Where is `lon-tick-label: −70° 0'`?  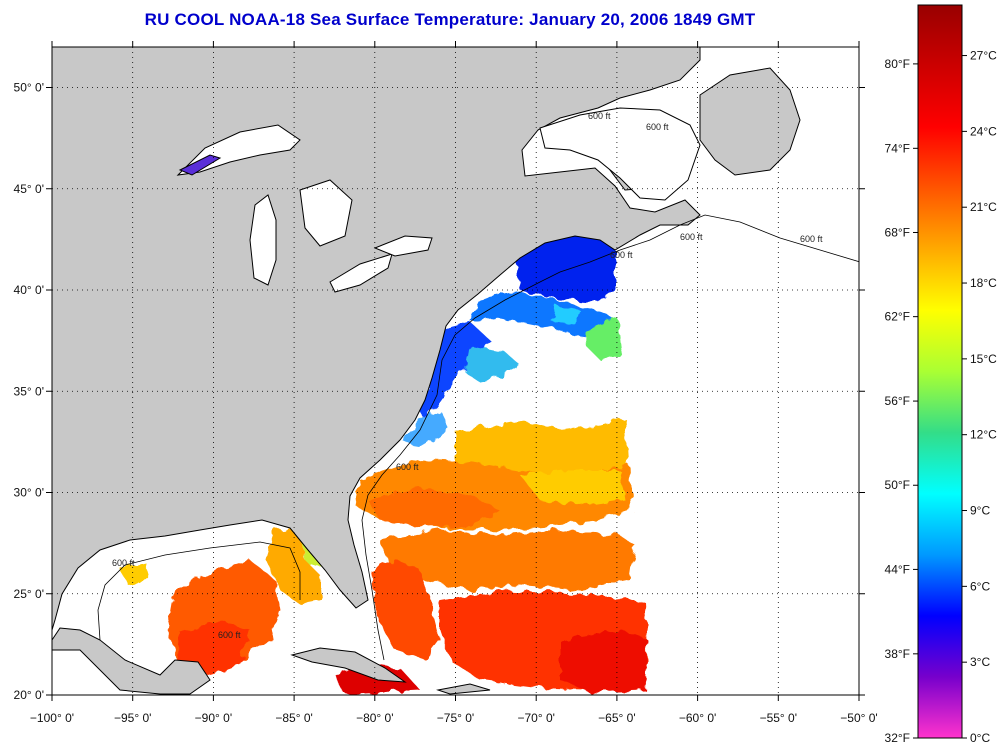
lon-tick-label: −70° 0' is located at coordinates (535, 718).